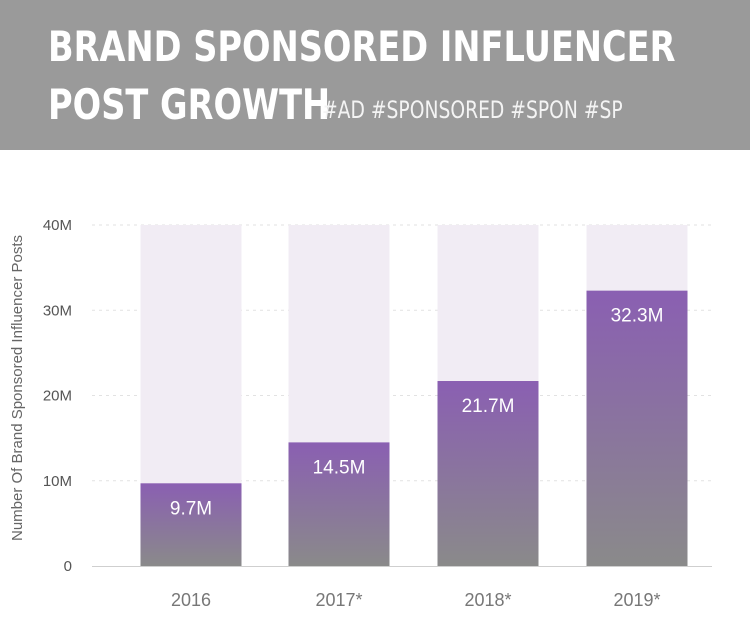 The height and width of the screenshot is (635, 750). Describe the element at coordinates (472, 110) in the screenshot. I see `chart-hashtags-subtitle: #AD #SPONSORED #SPON #SP` at that location.